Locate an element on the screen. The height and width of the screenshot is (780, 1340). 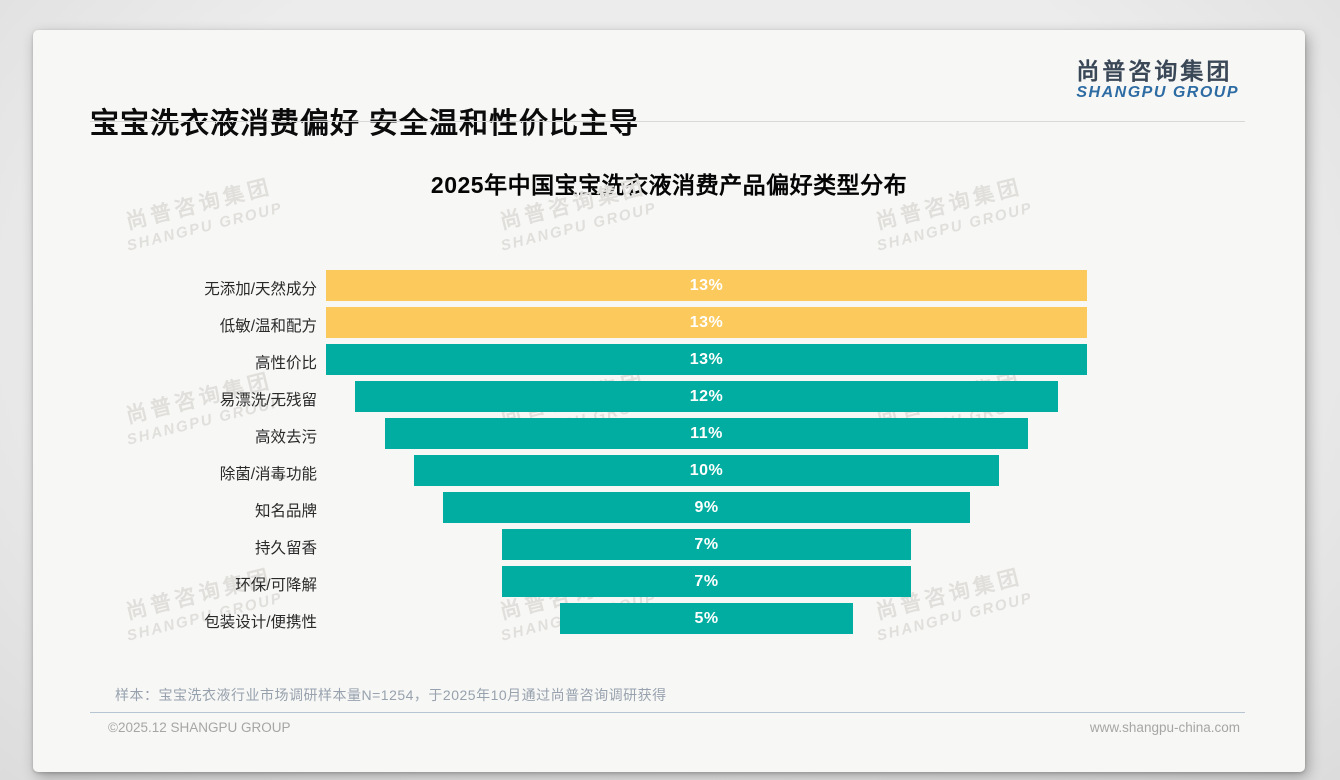
category-label: 高性价比 is located at coordinates (285, 363).